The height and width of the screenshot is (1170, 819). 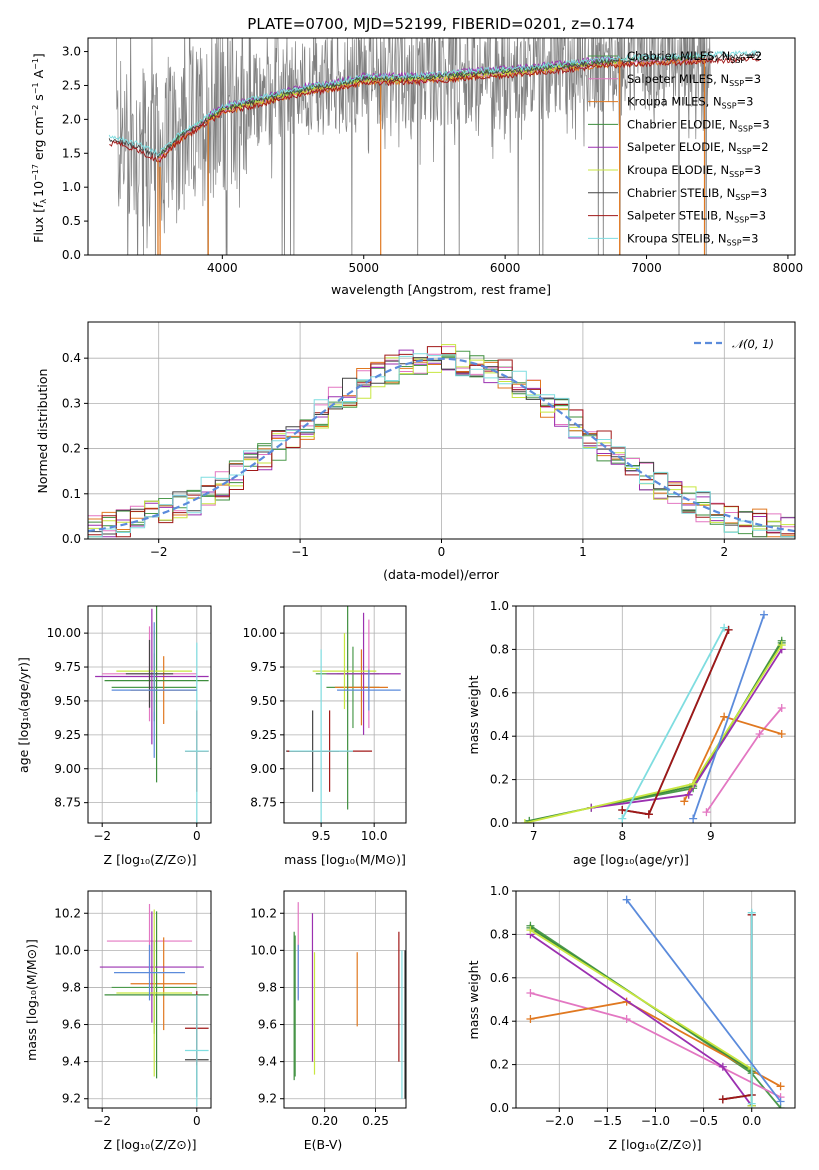 I want to click on x-tick-label: −0.5, so click(x=703, y=1121).